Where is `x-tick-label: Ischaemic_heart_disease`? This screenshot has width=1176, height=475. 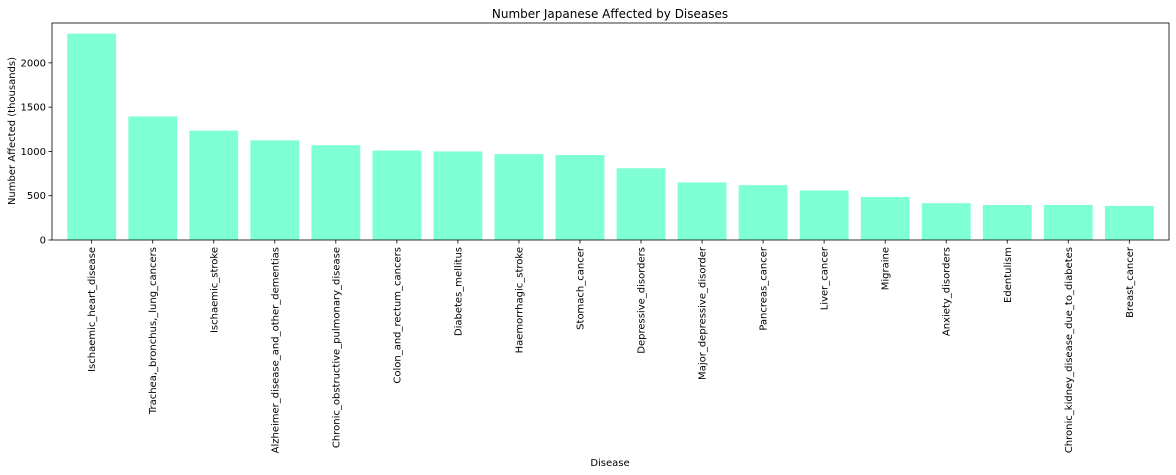
x-tick-label: Ischaemic_heart_disease is located at coordinates (92, 309).